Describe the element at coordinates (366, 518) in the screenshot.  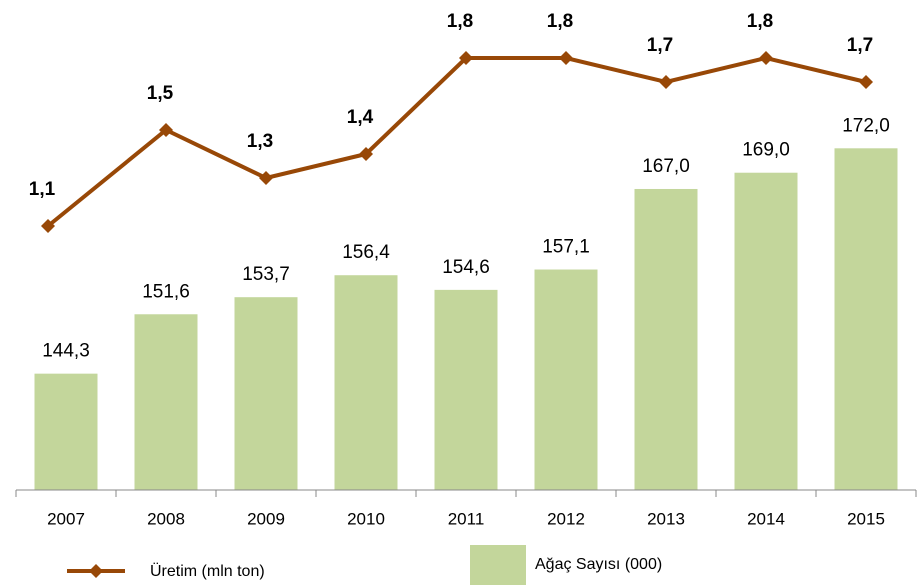
I see `x-tick-label: 2010` at that location.